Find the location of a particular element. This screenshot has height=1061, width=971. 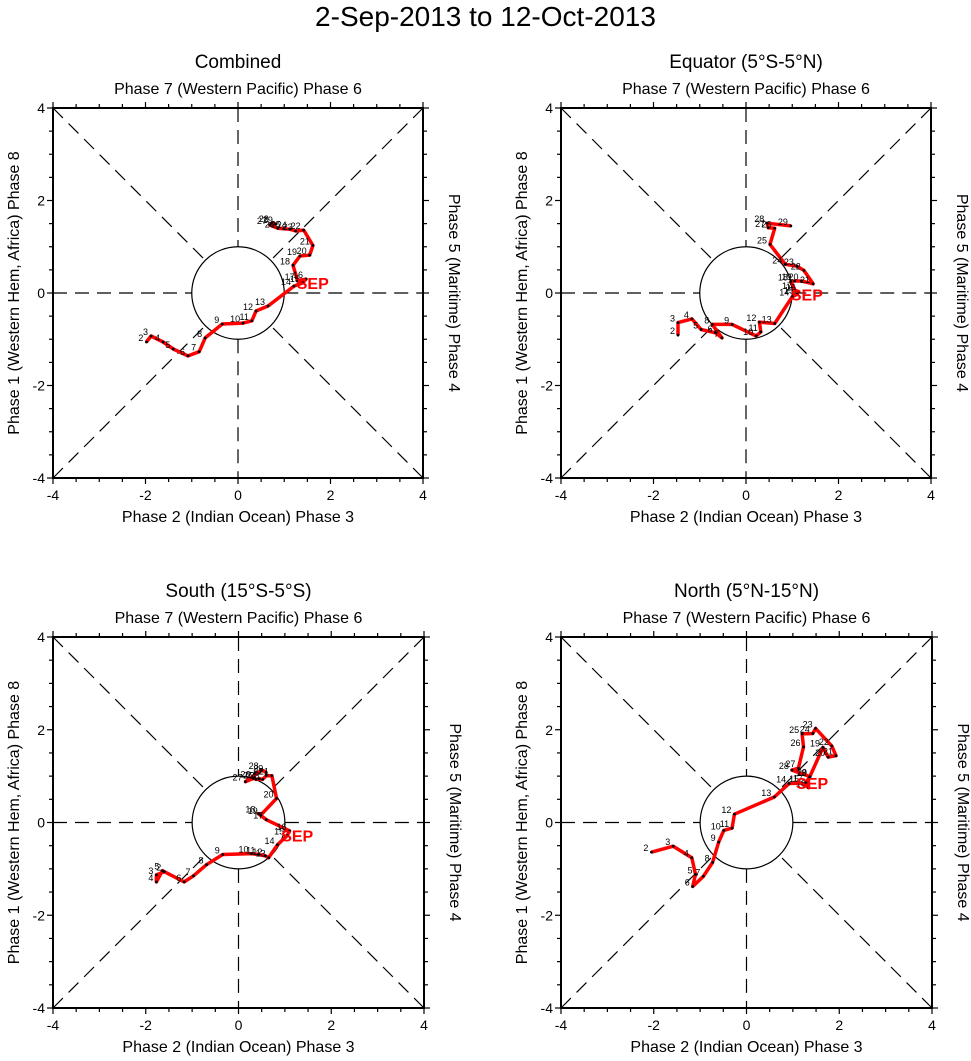

bottom-axis-label: Phase 2 (Indian Ocean) Phase 3 is located at coordinates (238, 1047).